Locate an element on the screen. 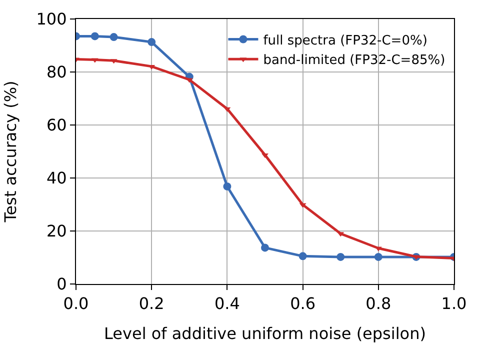 This screenshot has height=349, width=477. y-tick-label: 80 is located at coordinates (56, 72).